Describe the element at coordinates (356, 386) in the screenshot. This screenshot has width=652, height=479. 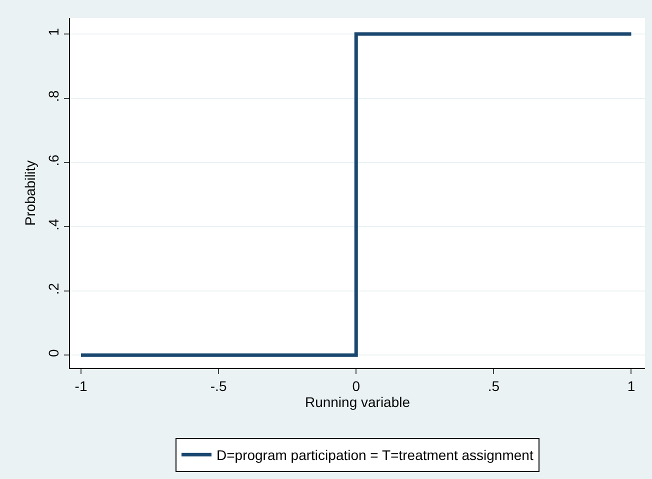
I see `x-tick-label: 0` at that location.